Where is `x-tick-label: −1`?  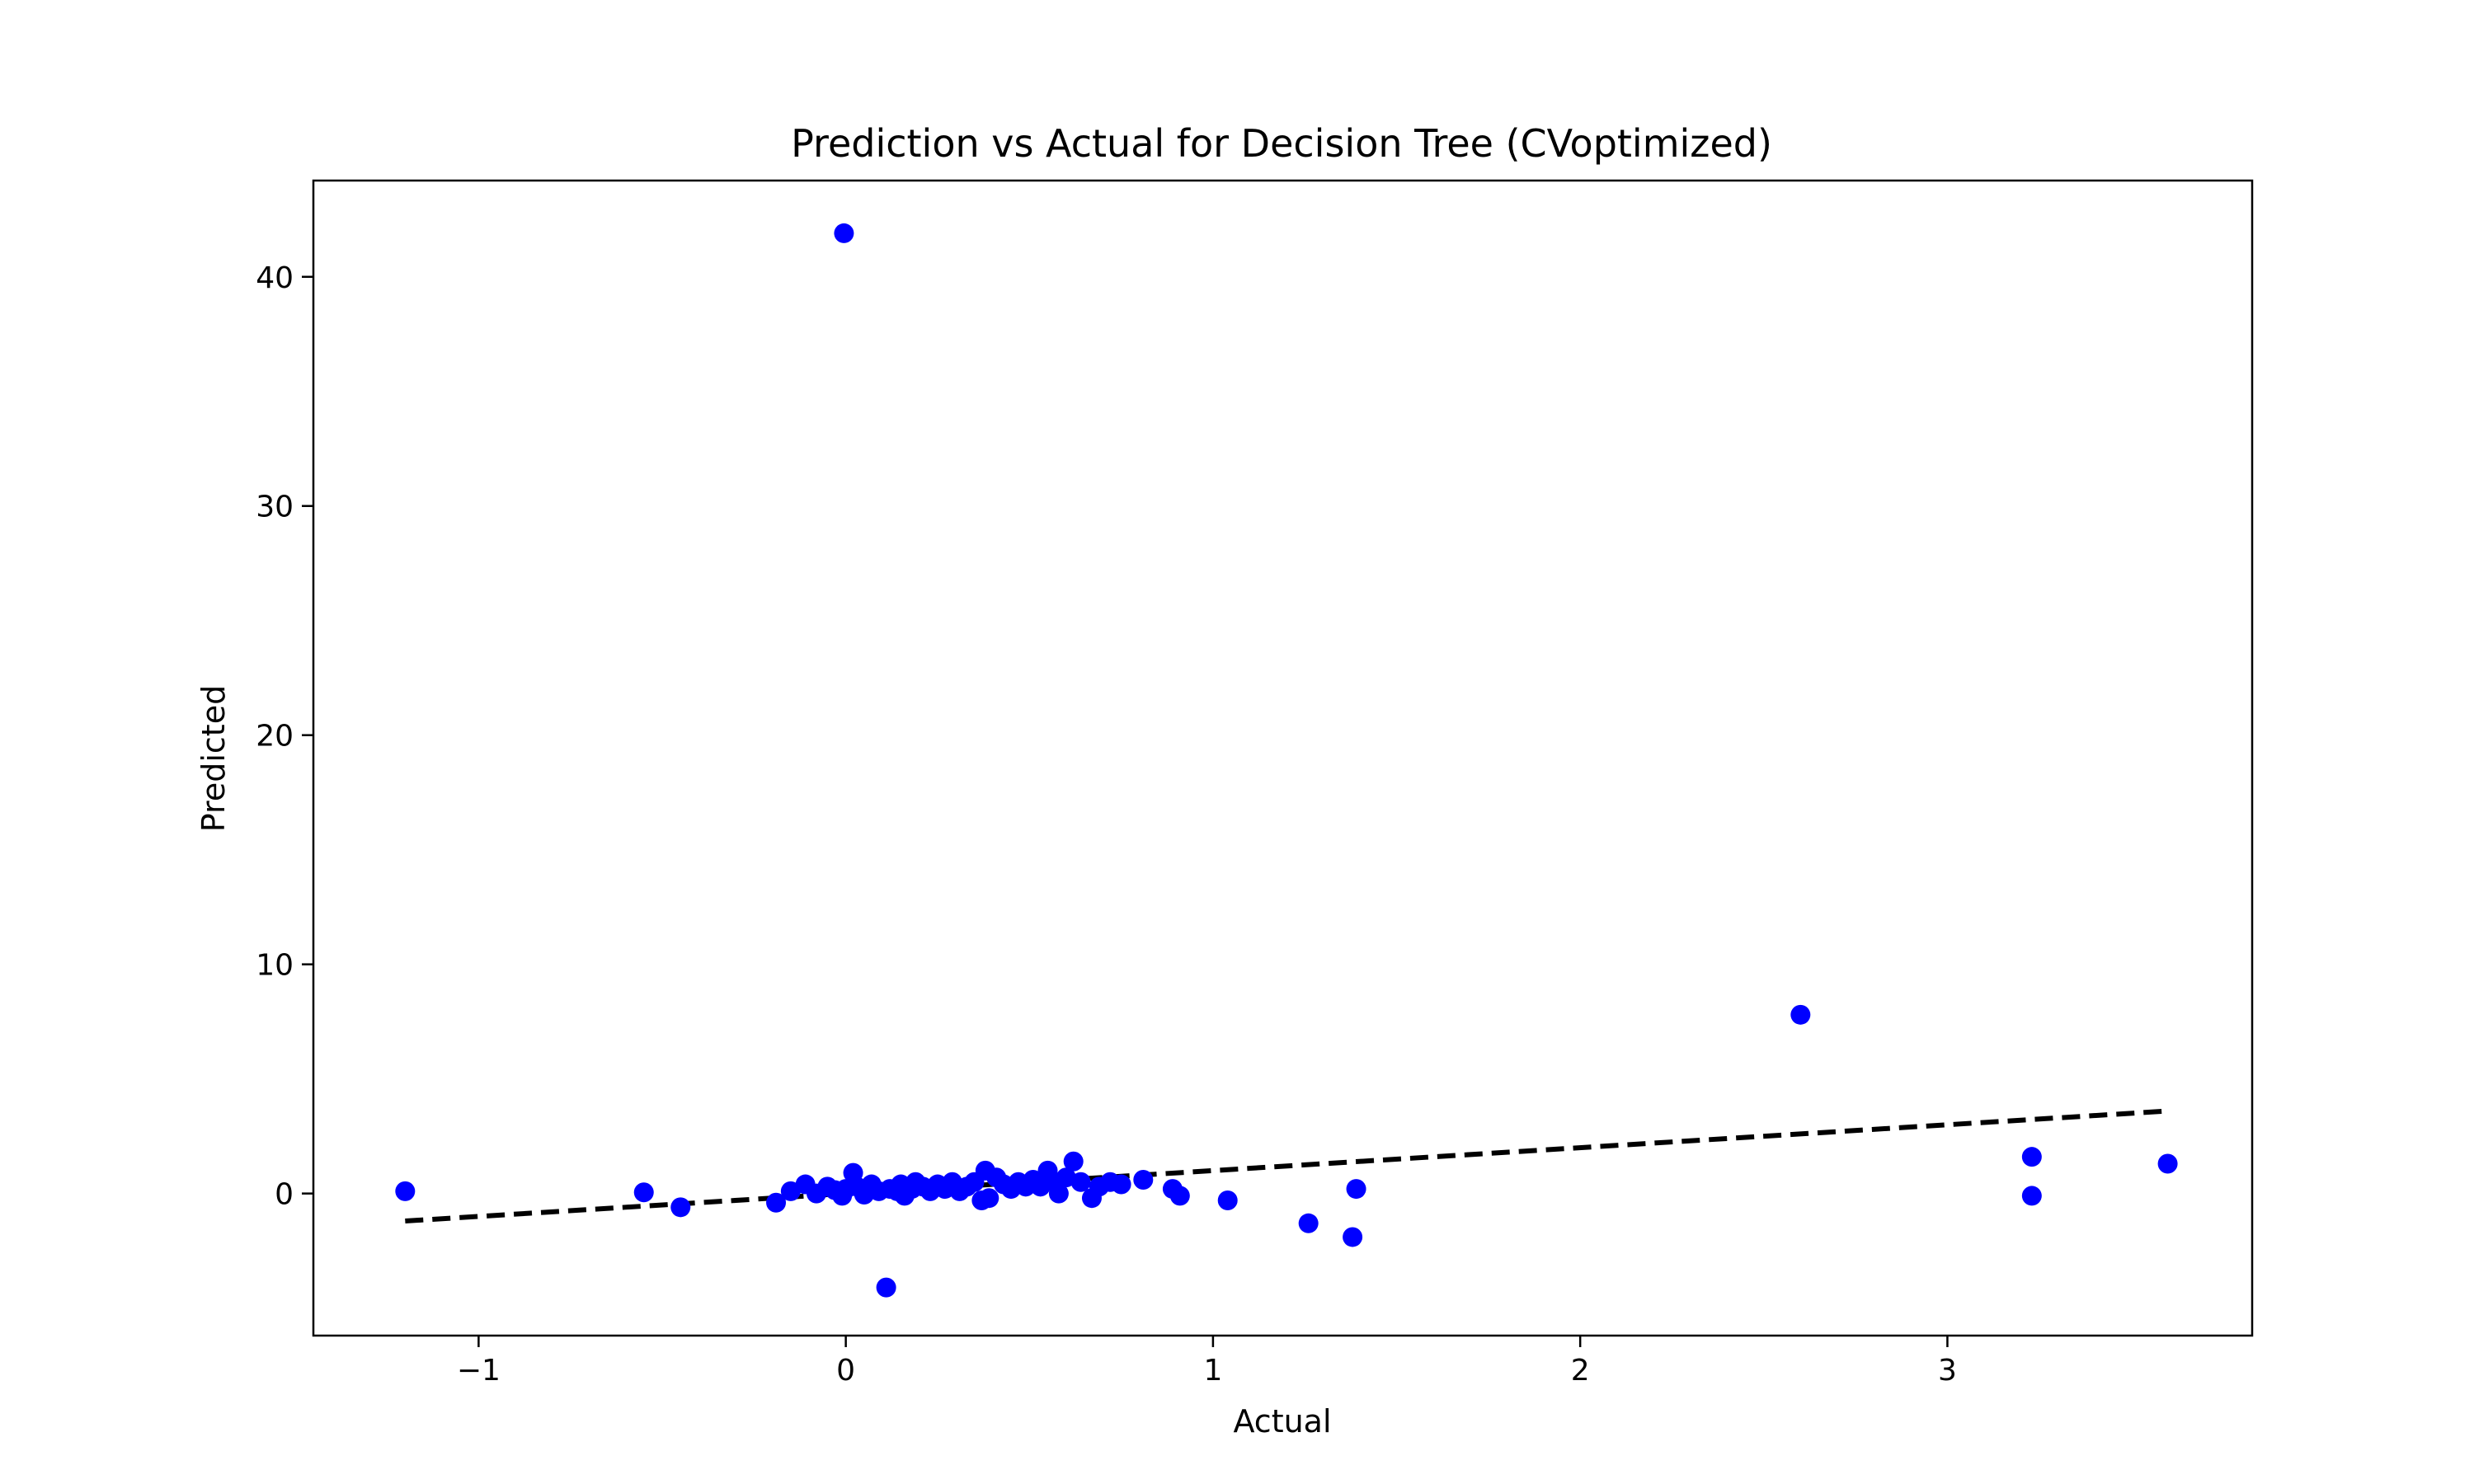
x-tick-label: −1 is located at coordinates (479, 1371).